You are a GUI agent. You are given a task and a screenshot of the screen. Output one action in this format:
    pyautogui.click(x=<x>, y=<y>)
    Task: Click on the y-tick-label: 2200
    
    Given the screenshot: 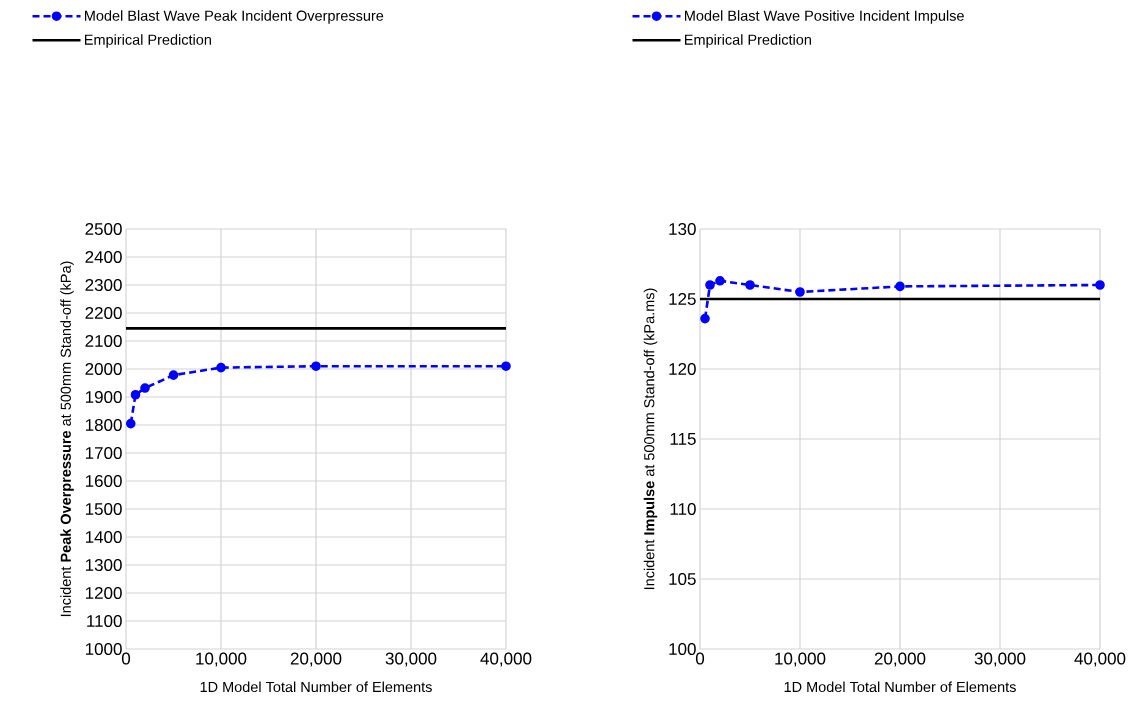 What is the action you would take?
    pyautogui.click(x=103, y=313)
    